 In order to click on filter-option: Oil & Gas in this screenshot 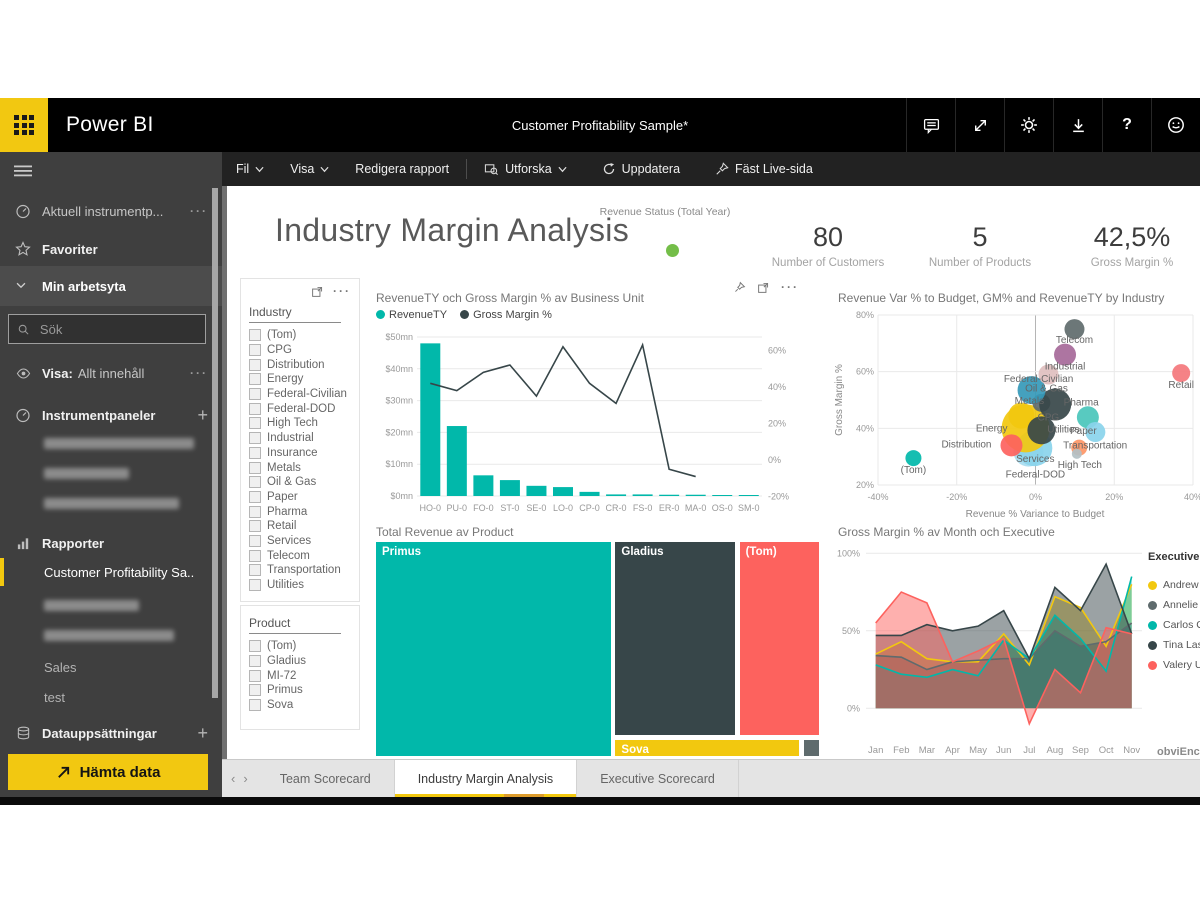, I will do `click(300, 482)`.